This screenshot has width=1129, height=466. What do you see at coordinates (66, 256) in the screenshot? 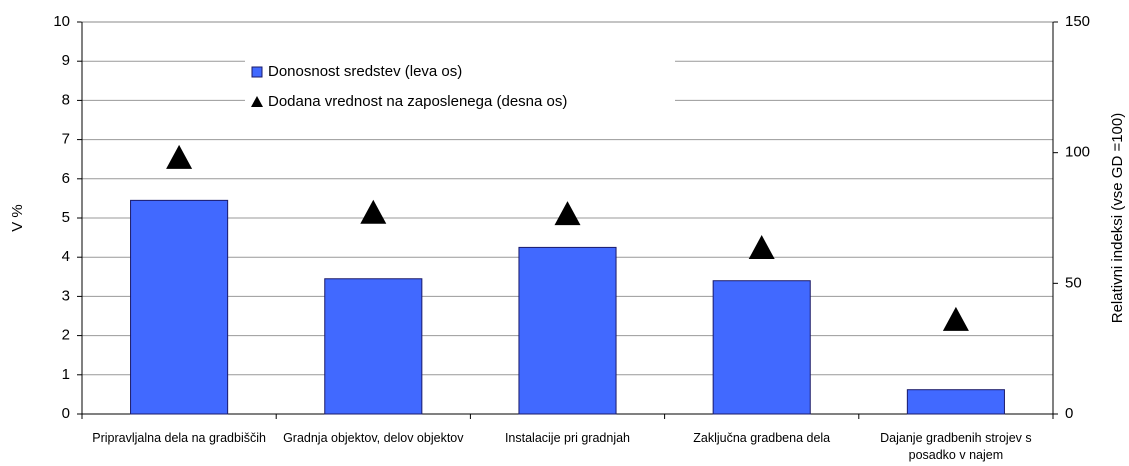
I see `y-tick-label: 4` at bounding box center [66, 256].